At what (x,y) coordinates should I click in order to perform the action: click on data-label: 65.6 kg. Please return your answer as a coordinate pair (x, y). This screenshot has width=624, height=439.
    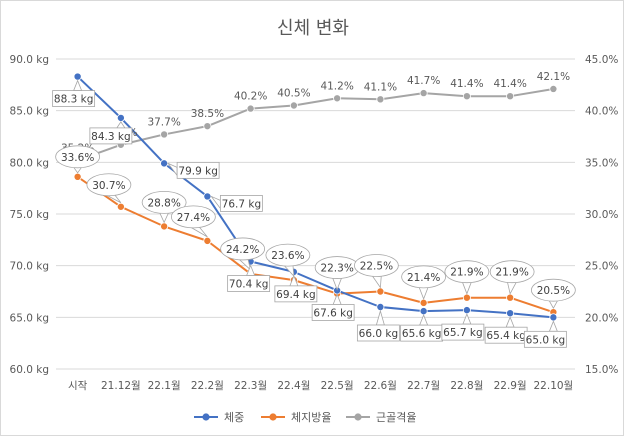
    Looking at the image, I should click on (421, 334).